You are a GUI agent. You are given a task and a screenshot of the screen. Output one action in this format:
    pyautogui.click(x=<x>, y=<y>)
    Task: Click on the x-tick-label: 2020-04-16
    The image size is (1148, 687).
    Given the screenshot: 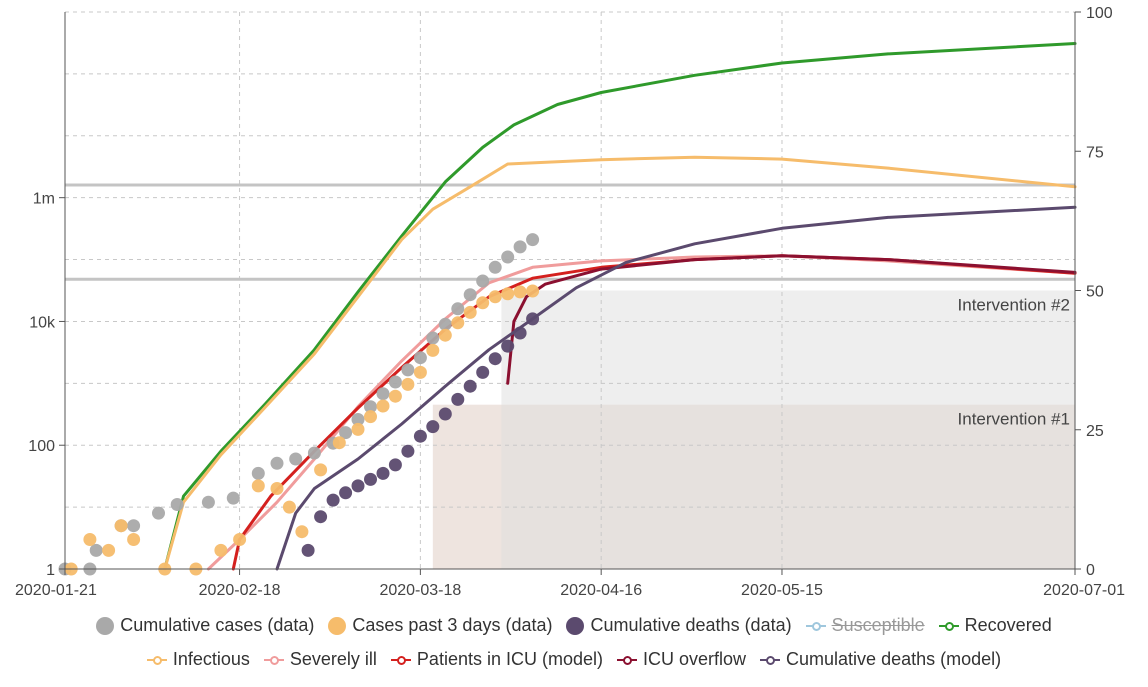 What is the action you would take?
    pyautogui.click(x=601, y=590)
    